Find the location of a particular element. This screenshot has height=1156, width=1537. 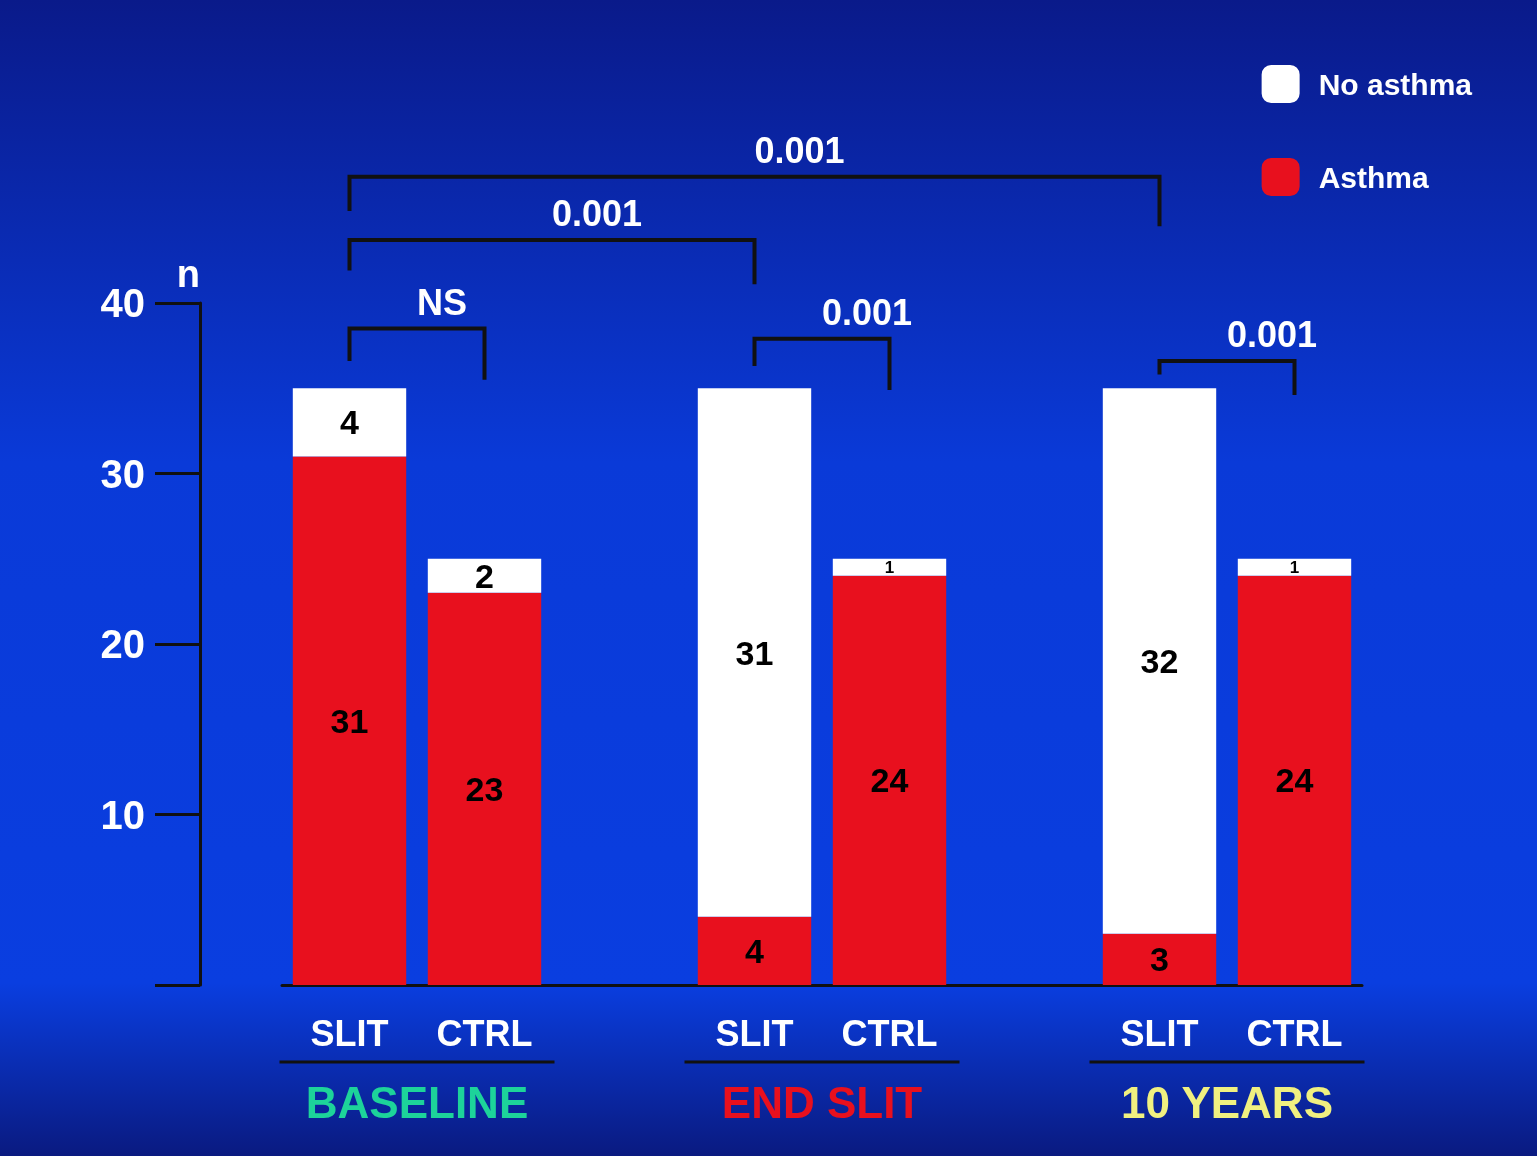

data-label: 32 is located at coordinates (1159, 661).